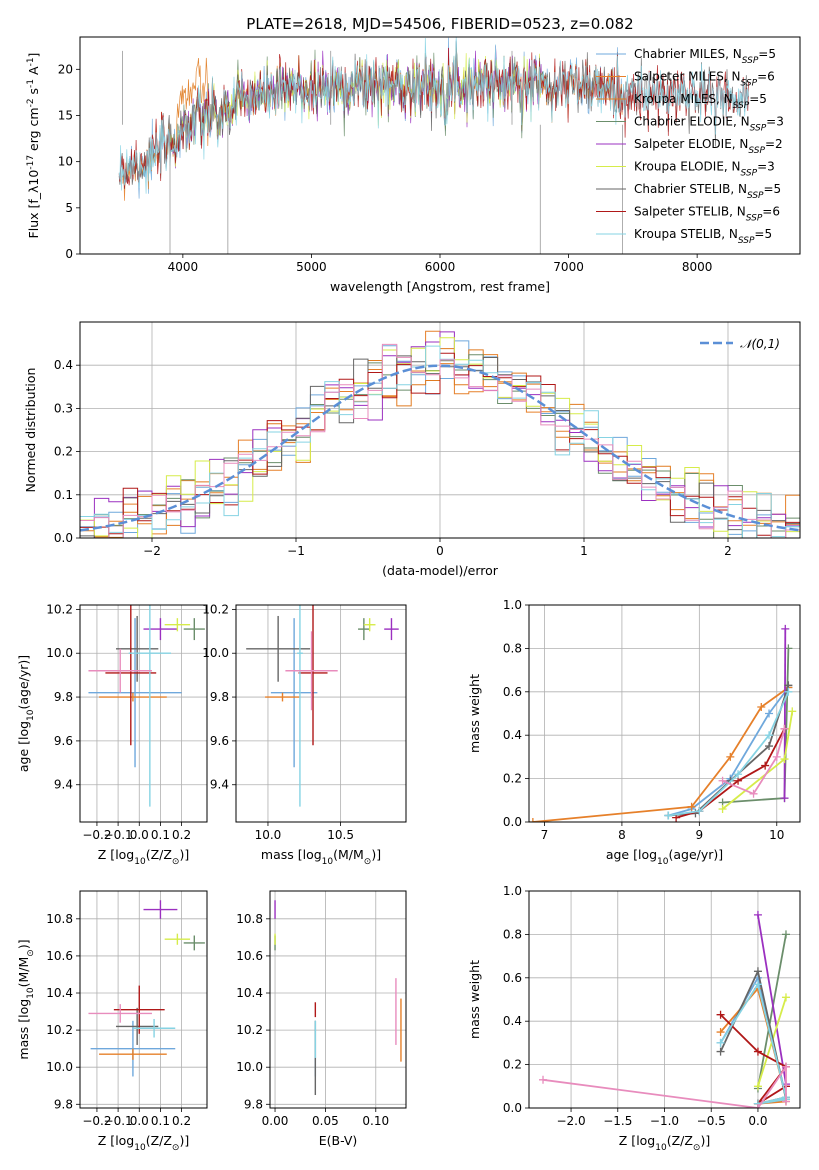  I want to click on legend: 𝒩(0,1), so click(740, 344).